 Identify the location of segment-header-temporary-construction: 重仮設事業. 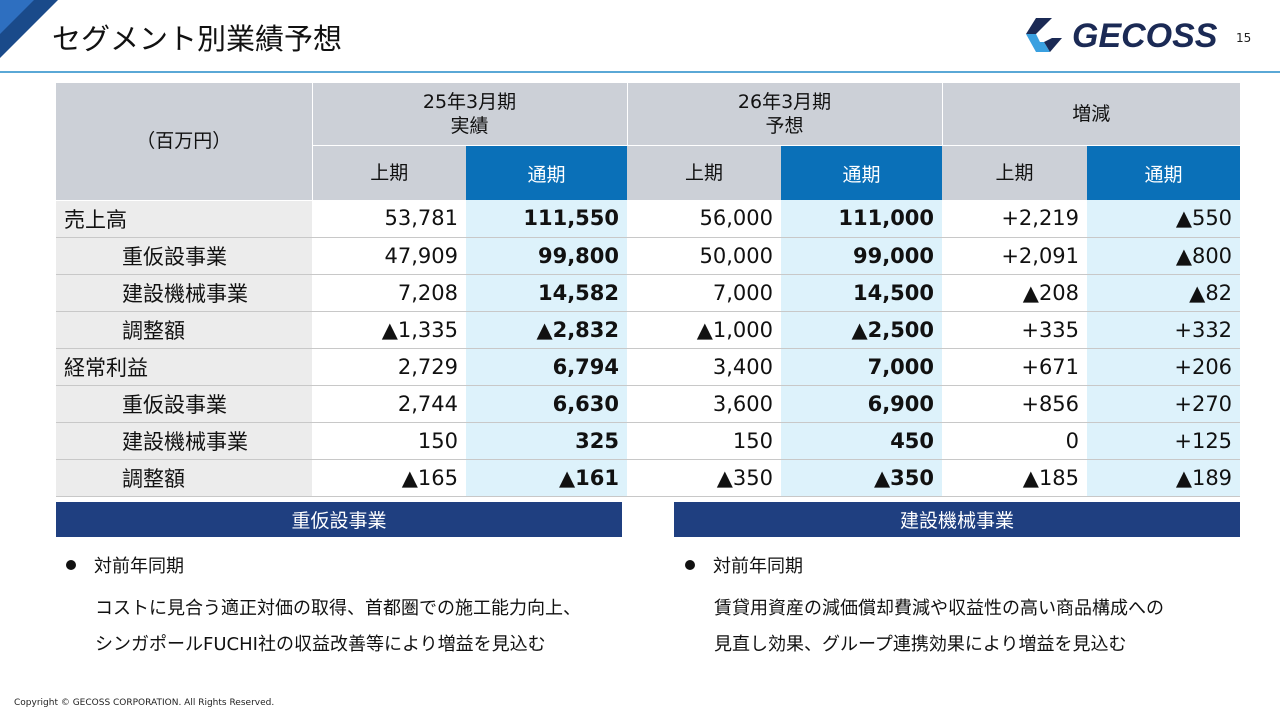
(339, 519).